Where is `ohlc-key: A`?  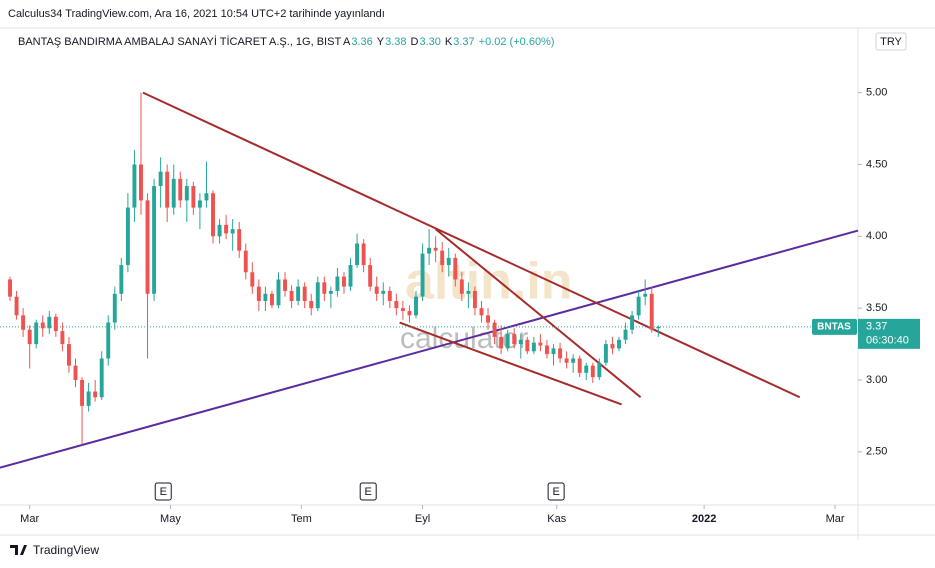 ohlc-key: A is located at coordinates (347, 42).